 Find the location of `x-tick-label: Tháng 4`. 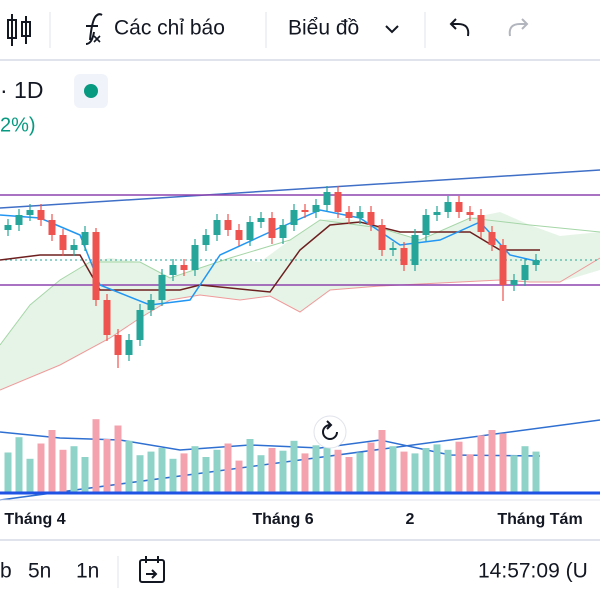

x-tick-label: Tháng 4 is located at coordinates (34, 519).